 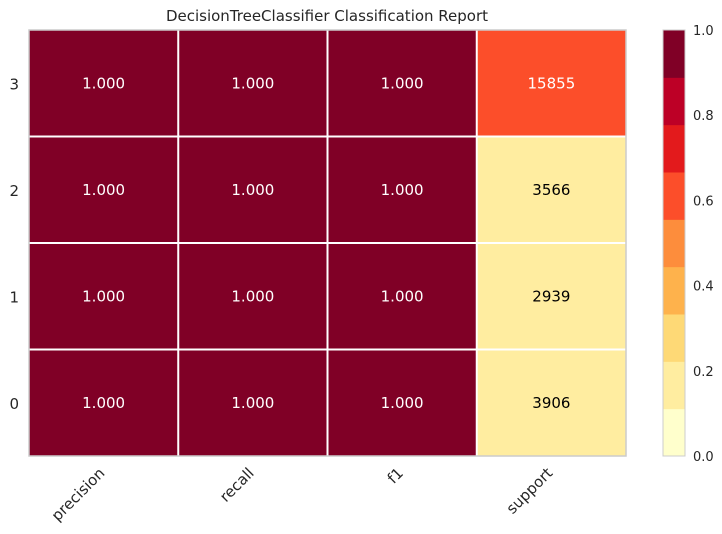 I want to click on cell-value-label: 2939, so click(x=551, y=296).